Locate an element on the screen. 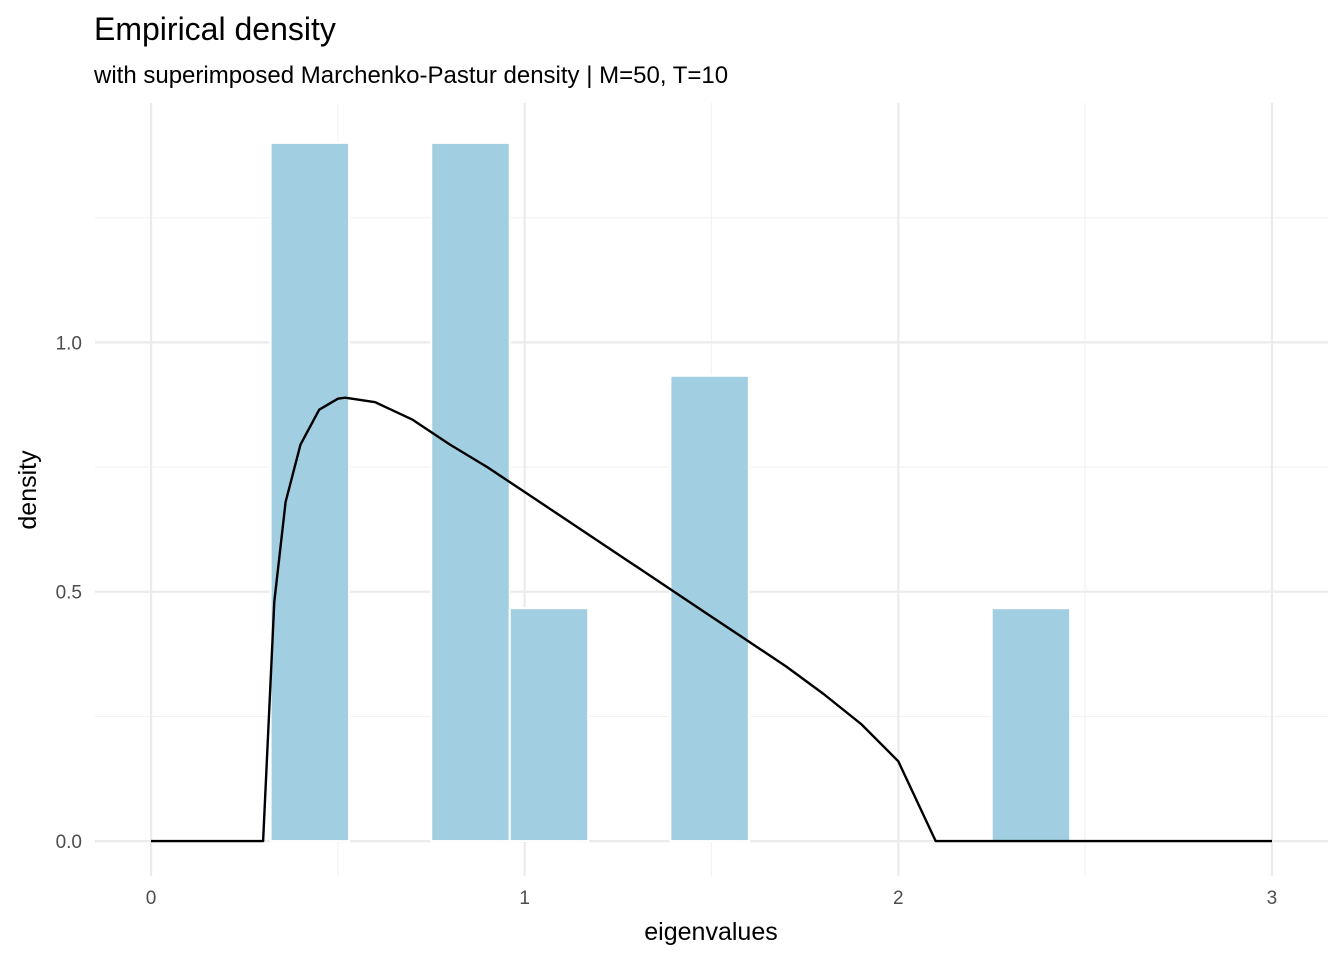 This screenshot has height=960, width=1344. y-tick-label: 1.0 is located at coordinates (69, 343).